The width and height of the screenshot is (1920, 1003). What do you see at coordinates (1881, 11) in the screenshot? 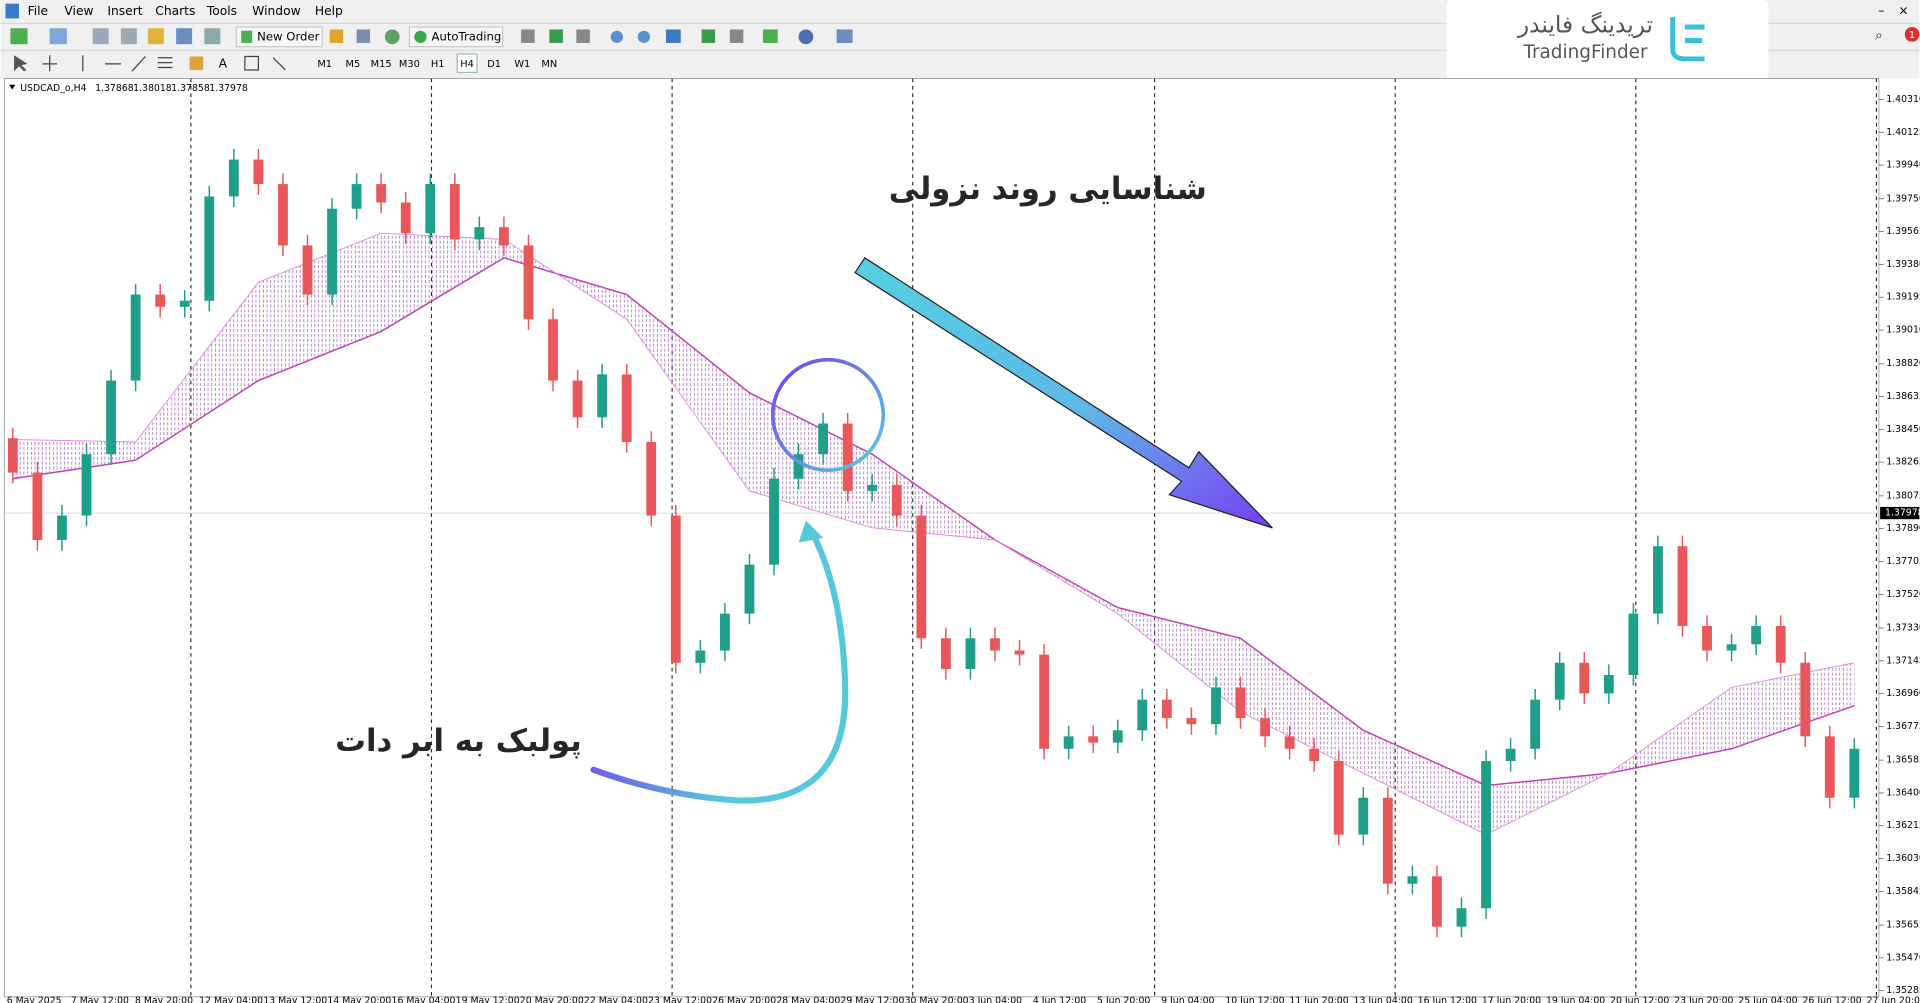
I see `minimize: –` at bounding box center [1881, 11].